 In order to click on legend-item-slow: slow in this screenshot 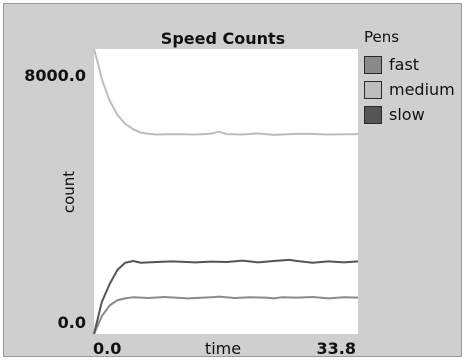, I will do `click(409, 114)`.